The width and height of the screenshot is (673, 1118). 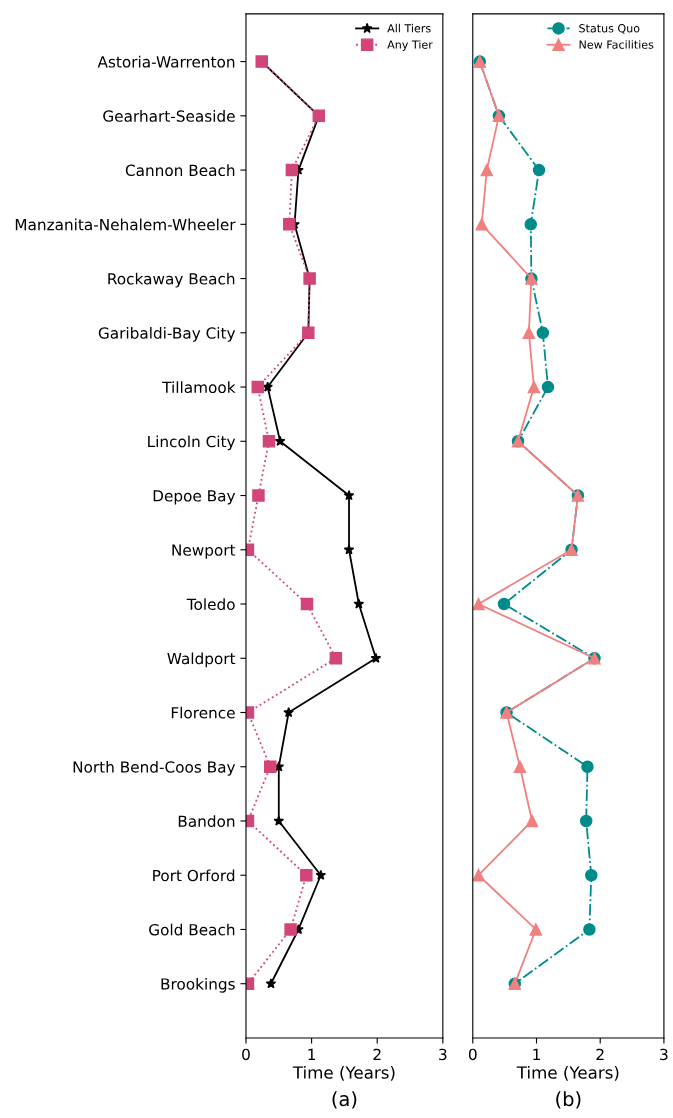 I want to click on legend-label: Status Quo, so click(x=609, y=29).